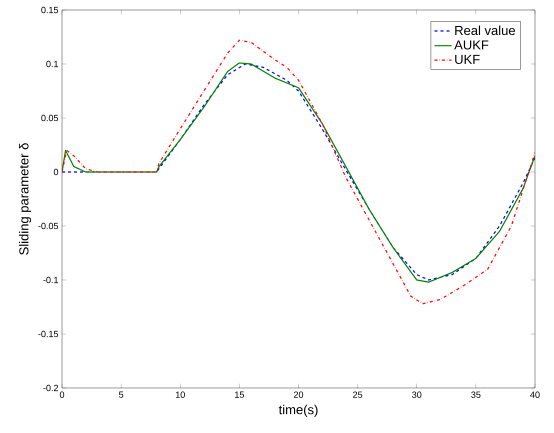 This screenshot has width=554, height=433. I want to click on y-tick-label: -0.2, so click(50, 388).